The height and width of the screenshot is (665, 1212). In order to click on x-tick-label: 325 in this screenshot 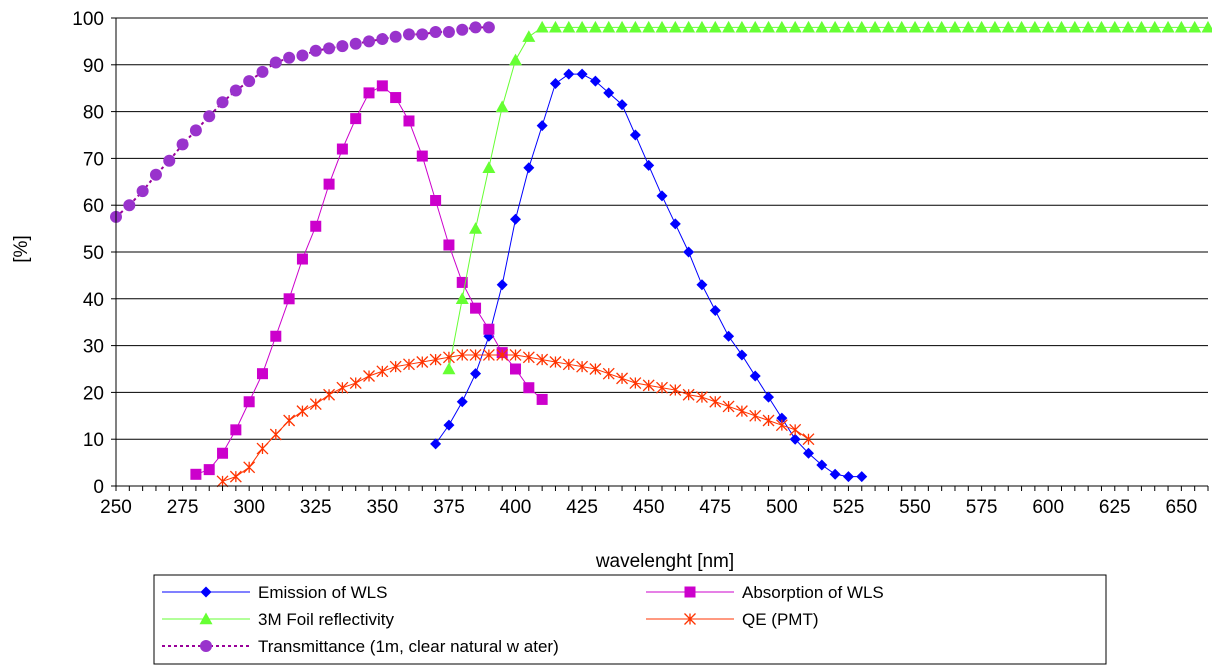, I will do `click(316, 507)`.